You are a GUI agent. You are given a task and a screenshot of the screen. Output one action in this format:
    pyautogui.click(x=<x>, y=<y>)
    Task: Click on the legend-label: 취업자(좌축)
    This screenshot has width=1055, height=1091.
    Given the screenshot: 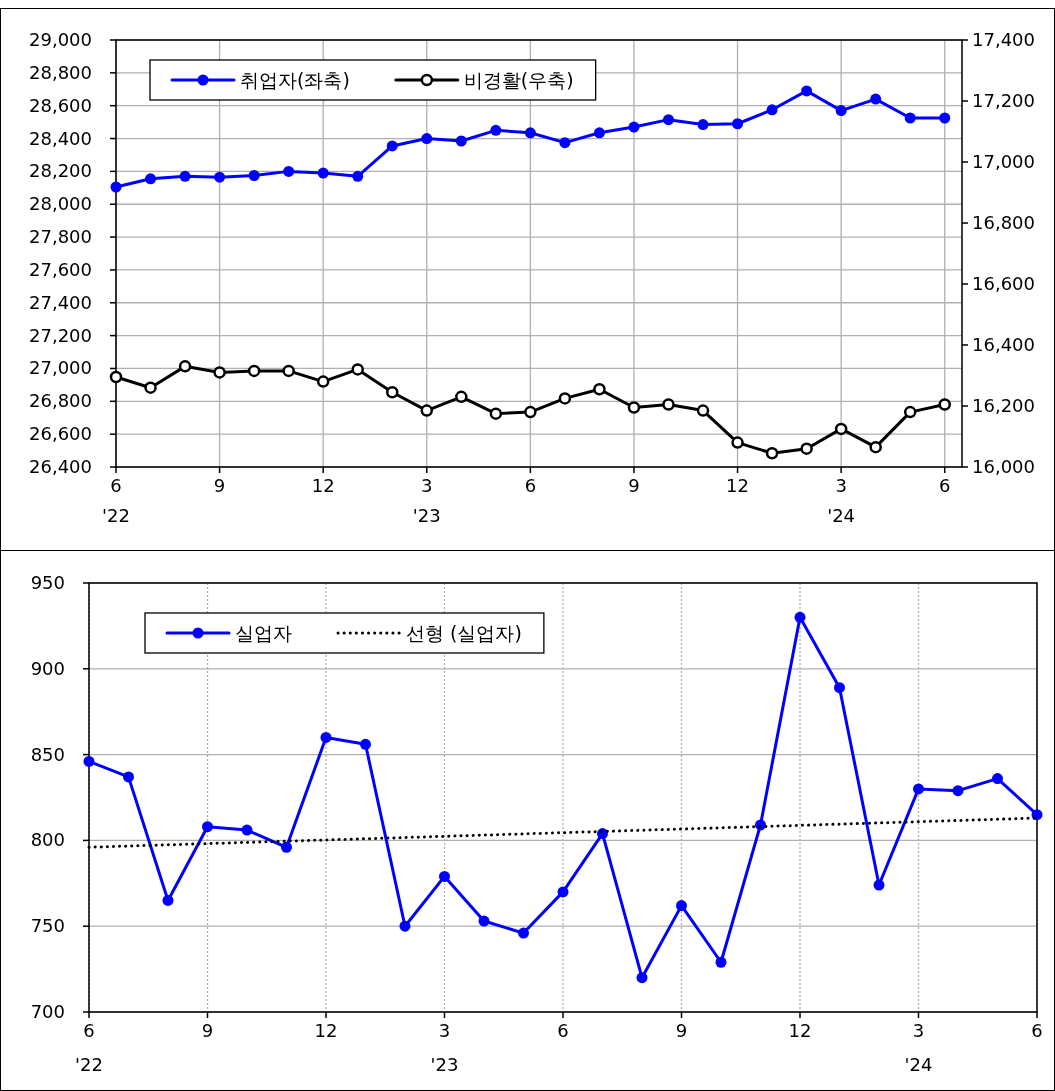 What is the action you would take?
    pyautogui.click(x=295, y=80)
    